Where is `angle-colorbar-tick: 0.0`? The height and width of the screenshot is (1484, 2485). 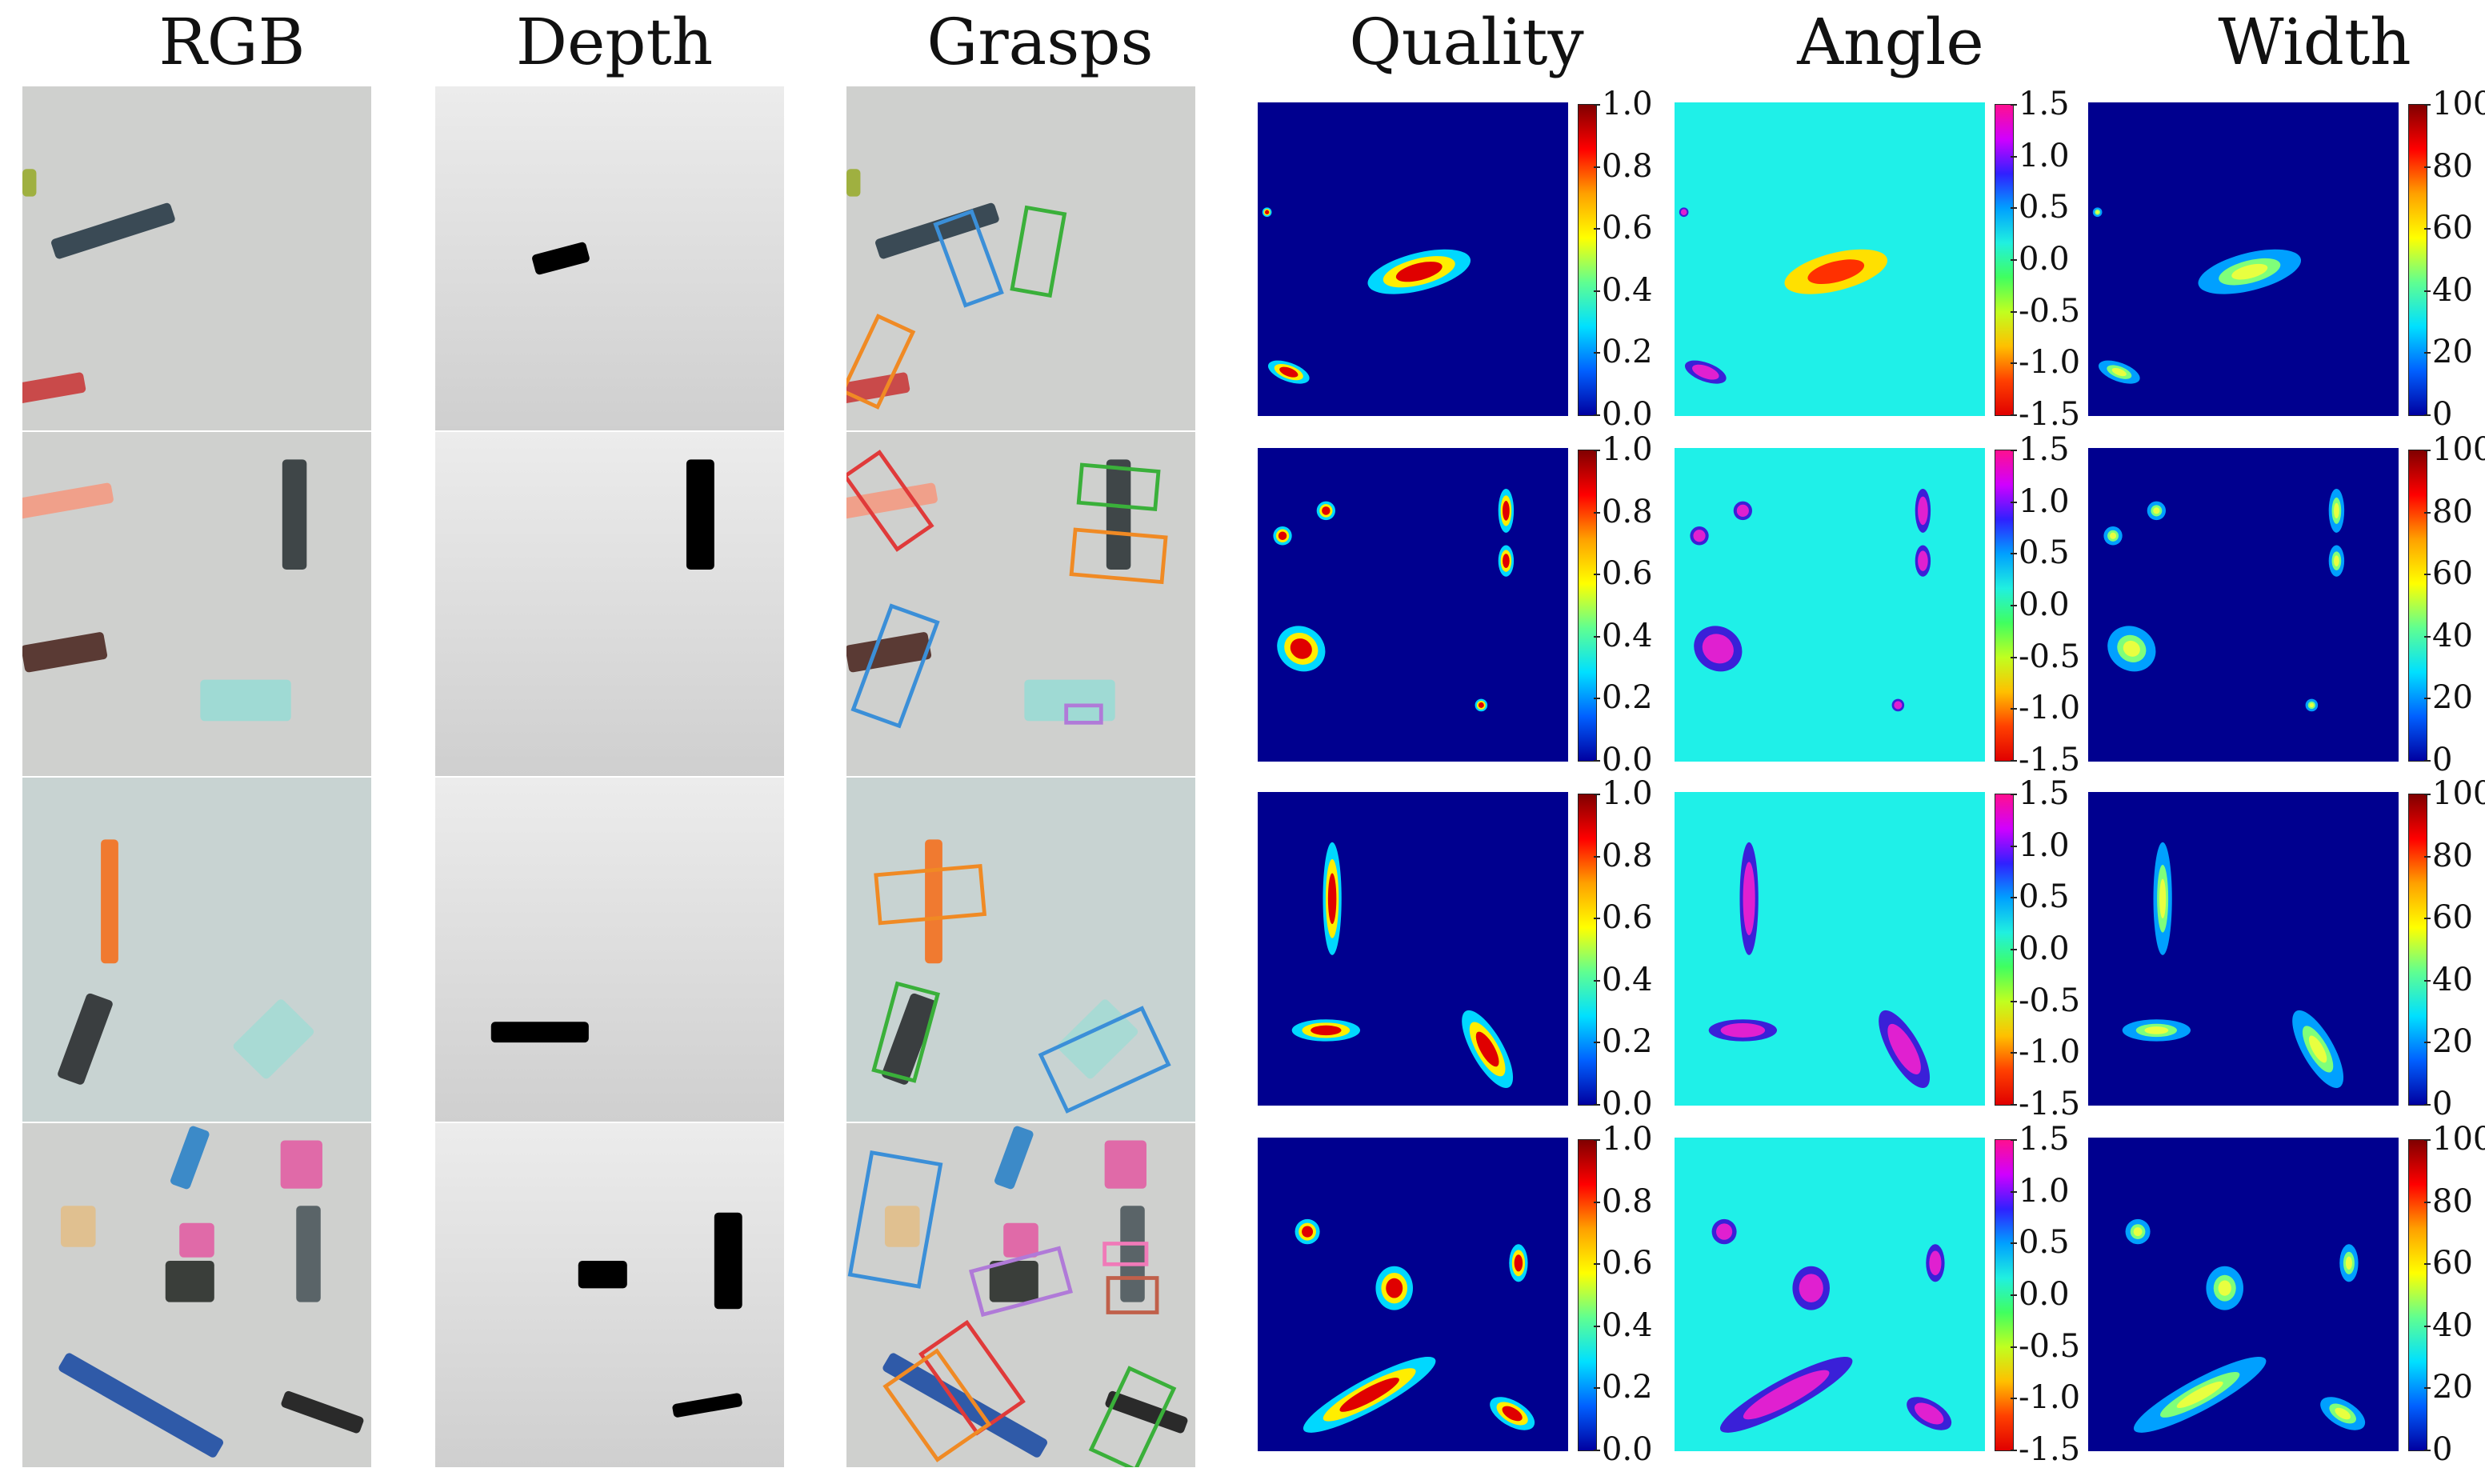
angle-colorbar-tick: 0.0 is located at coordinates (2044, 1294).